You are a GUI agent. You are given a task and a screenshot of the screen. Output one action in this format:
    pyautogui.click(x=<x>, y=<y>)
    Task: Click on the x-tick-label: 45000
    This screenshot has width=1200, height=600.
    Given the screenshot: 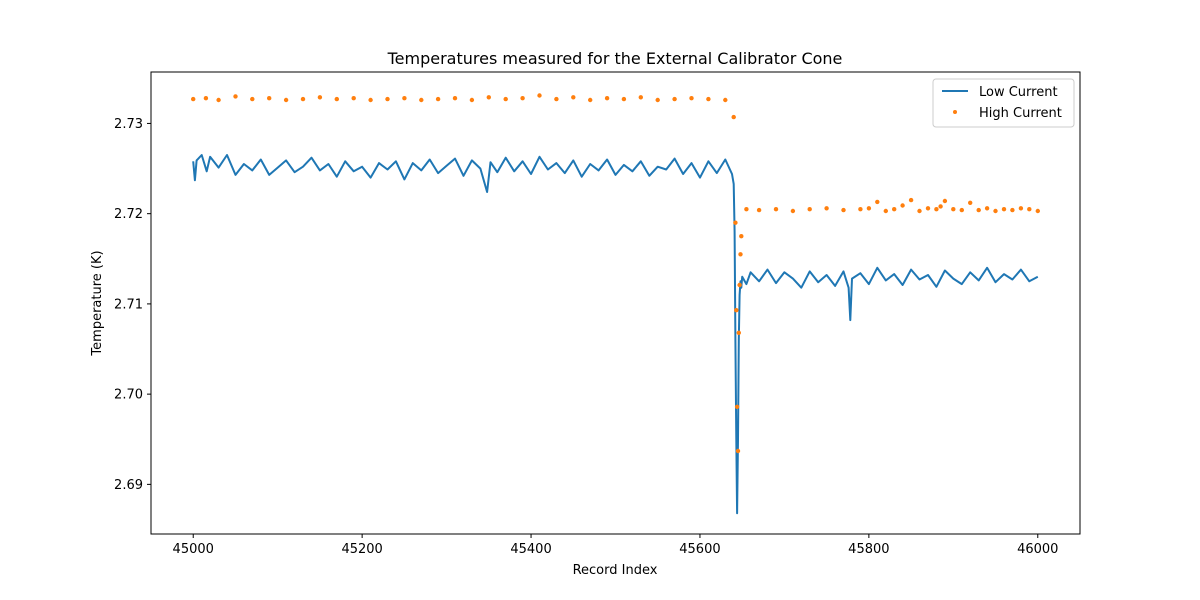 What is the action you would take?
    pyautogui.click(x=193, y=549)
    